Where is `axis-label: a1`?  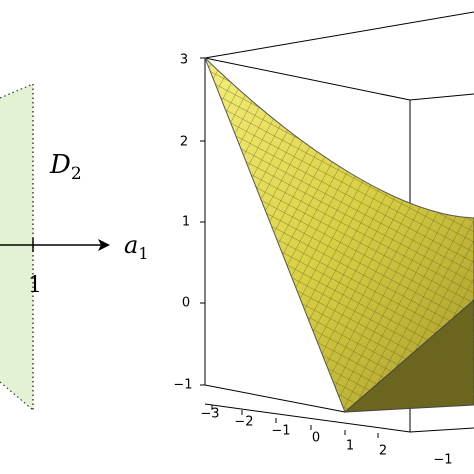
axis-label: a1 is located at coordinates (136, 247).